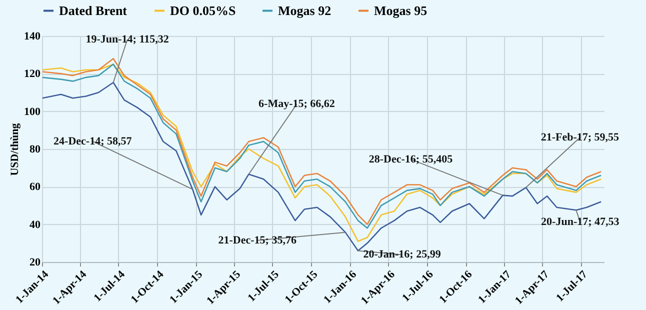  What do you see at coordinates (580, 222) in the screenshot?
I see `annotation: 20-Jun-17; 47,53` at bounding box center [580, 222].